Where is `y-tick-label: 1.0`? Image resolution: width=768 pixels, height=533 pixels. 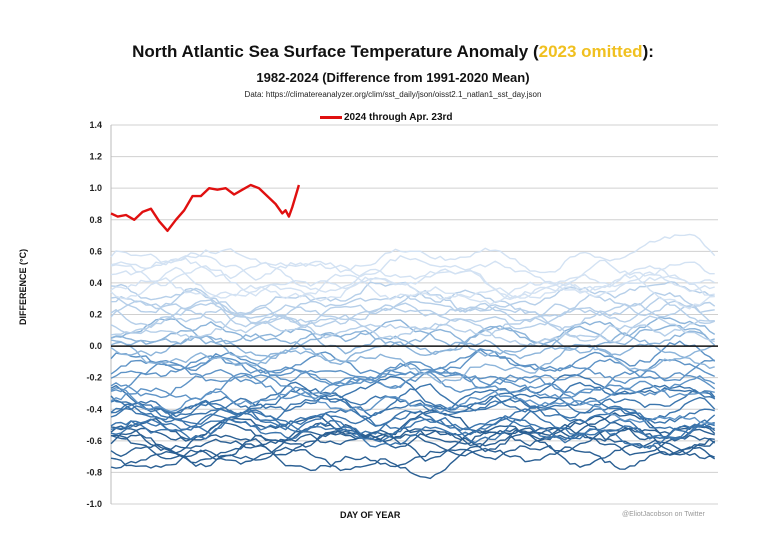
y-tick-label: 1.0 is located at coordinates (95, 188).